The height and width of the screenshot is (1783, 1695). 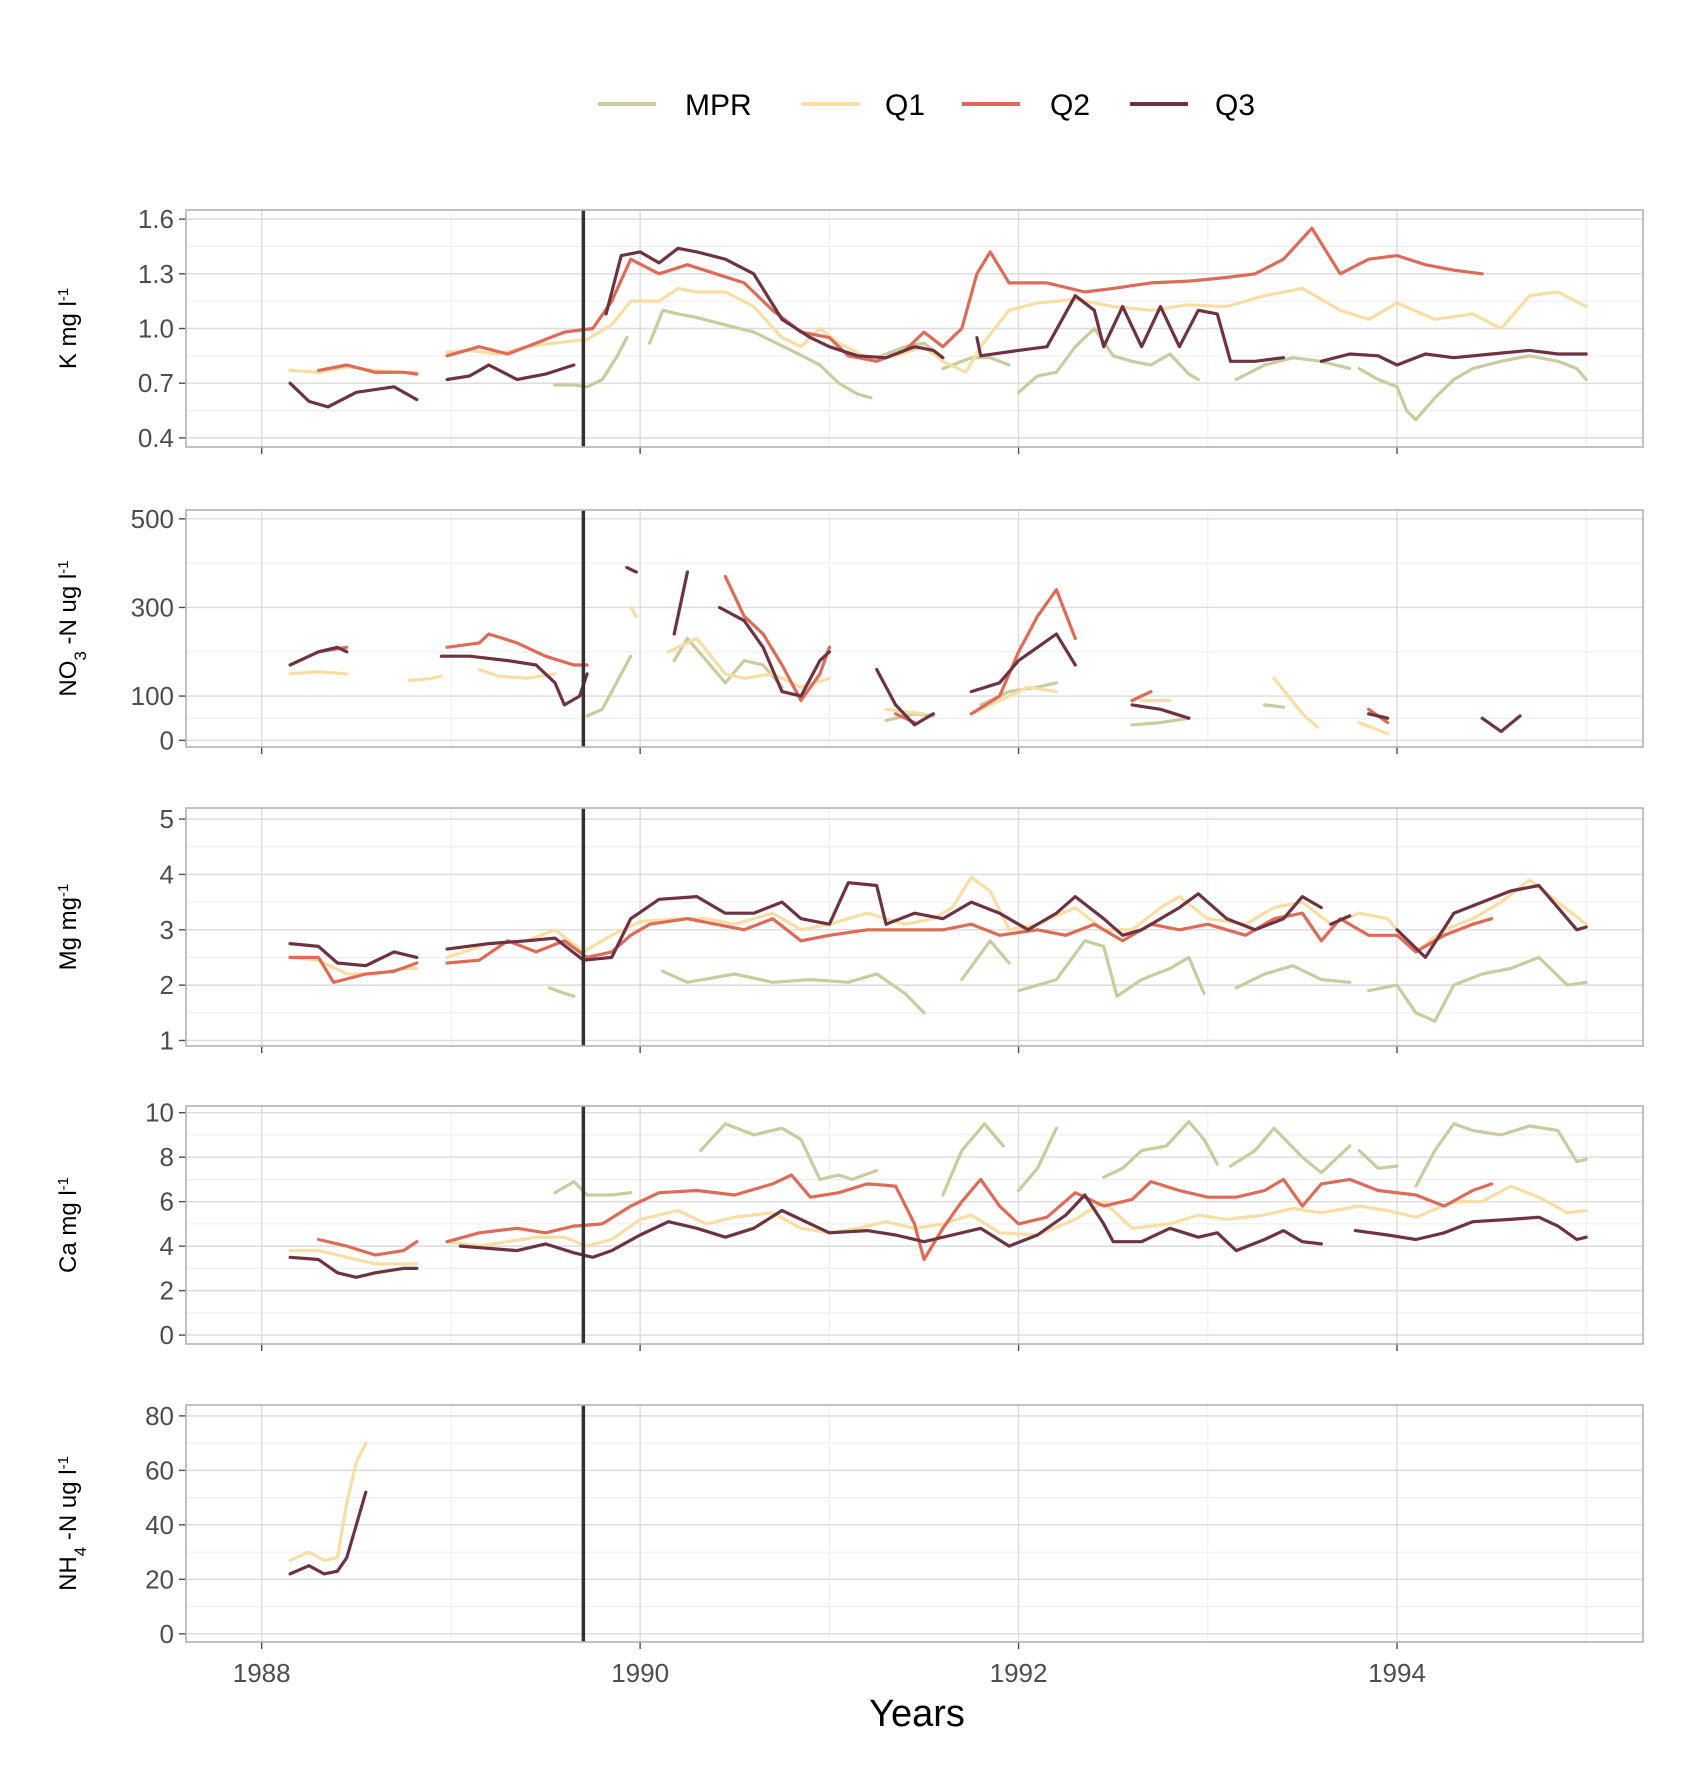 I want to click on panel-no3: 0 100 300 500 NO3 -N ug l-1, so click(x=849, y=629).